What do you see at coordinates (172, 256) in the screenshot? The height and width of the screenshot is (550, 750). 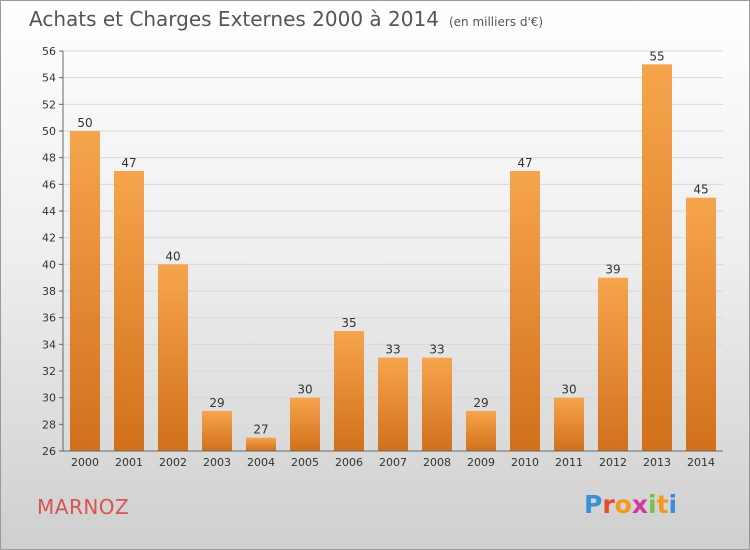 I see `data-label: 40` at bounding box center [172, 256].